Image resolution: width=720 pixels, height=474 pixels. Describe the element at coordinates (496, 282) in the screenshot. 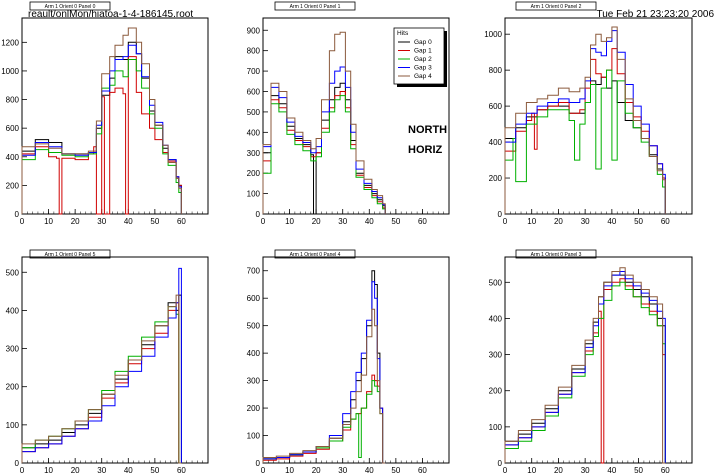

I see `y-tick-label: 500` at that location.